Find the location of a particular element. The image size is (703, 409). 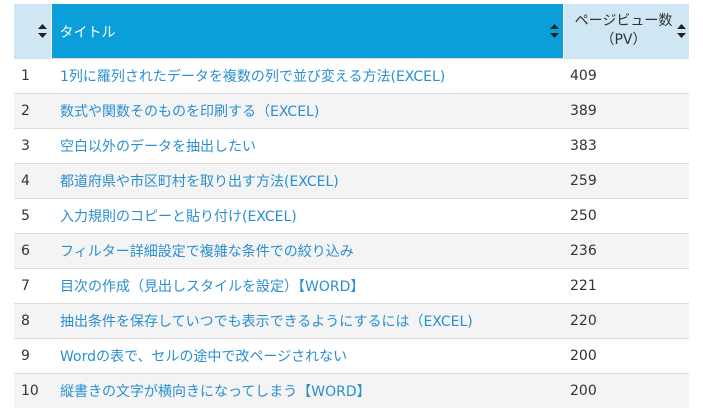

article-link: 抽出条件を保存していつでも表示できるようにするには（EXCEL) is located at coordinates (266, 322).